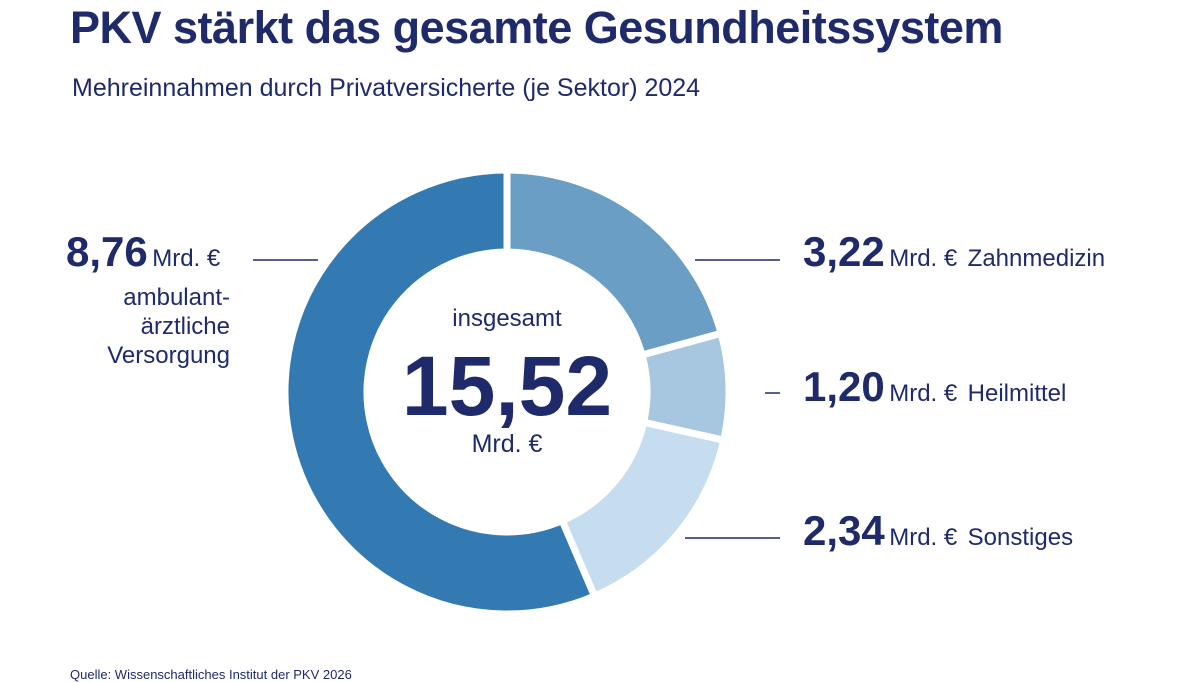 The height and width of the screenshot is (682, 1200). Describe the element at coordinates (844, 530) in the screenshot. I see `value: 2,34` at that location.